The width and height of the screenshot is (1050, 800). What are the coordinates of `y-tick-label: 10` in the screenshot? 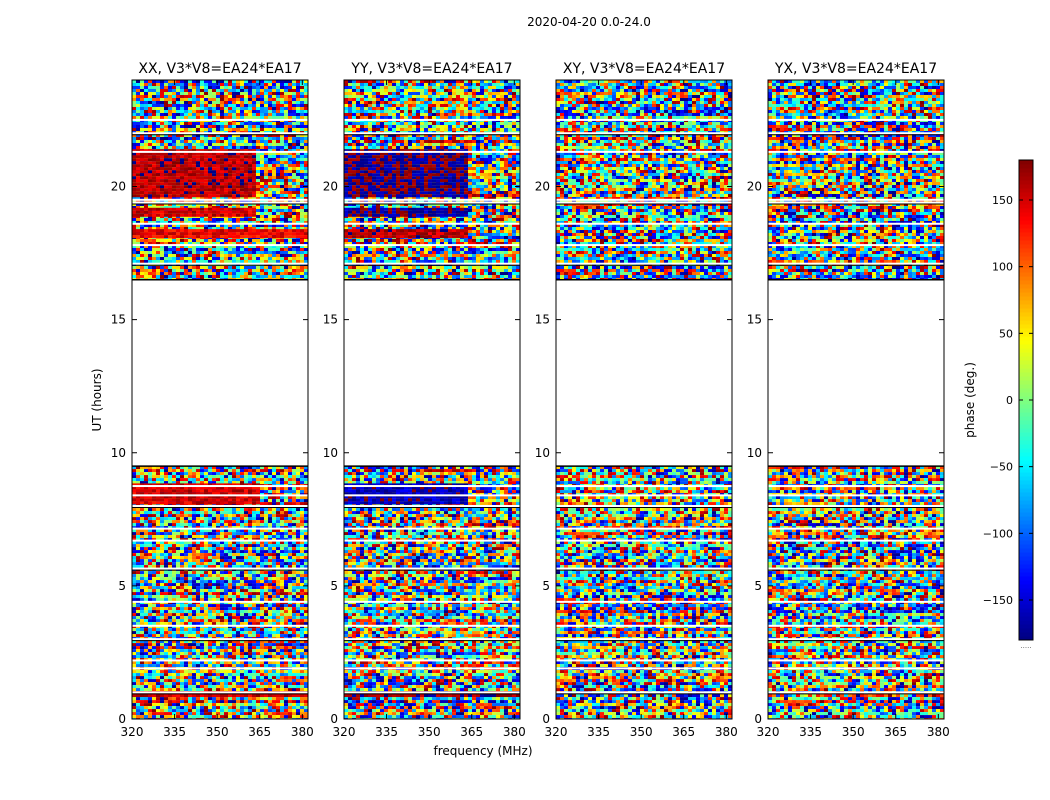 It's located at (542, 453).